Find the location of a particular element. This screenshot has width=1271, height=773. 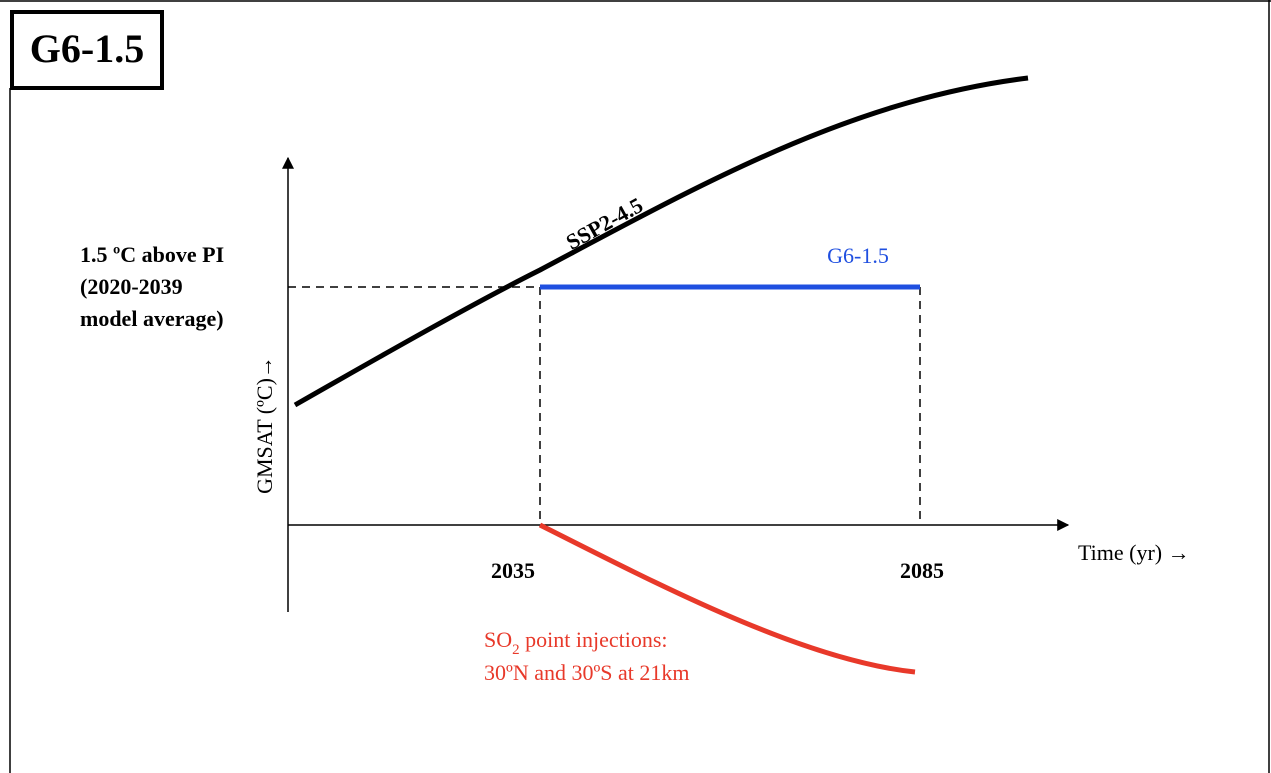

injection-curve is located at coordinates (727, 598).